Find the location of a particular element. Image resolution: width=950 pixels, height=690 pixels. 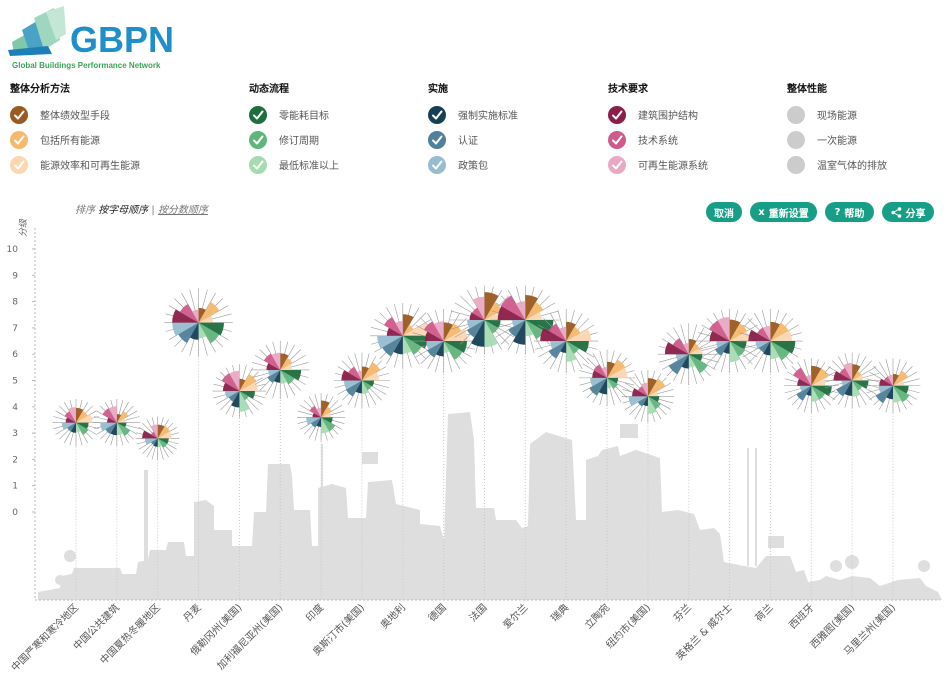

help-button: ? 帮助 is located at coordinates (849, 212).